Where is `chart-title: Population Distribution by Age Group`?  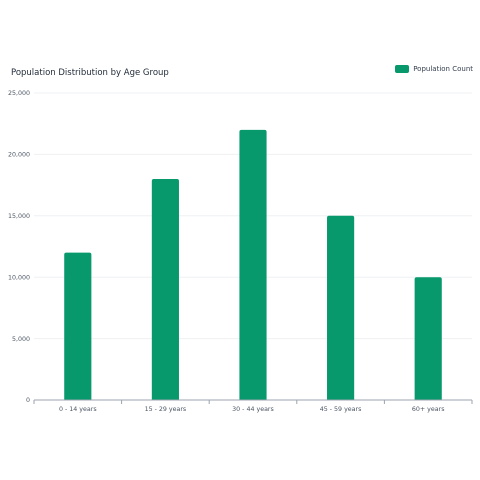 chart-title: Population Distribution by Age Group is located at coordinates (90, 73).